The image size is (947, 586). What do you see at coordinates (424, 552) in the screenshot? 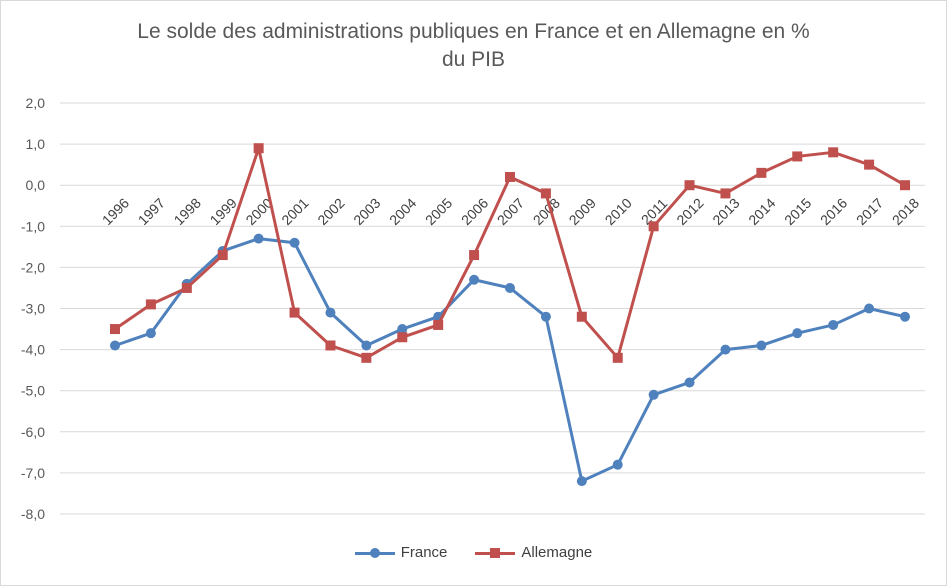
I see `legend-label-france: France` at bounding box center [424, 552].